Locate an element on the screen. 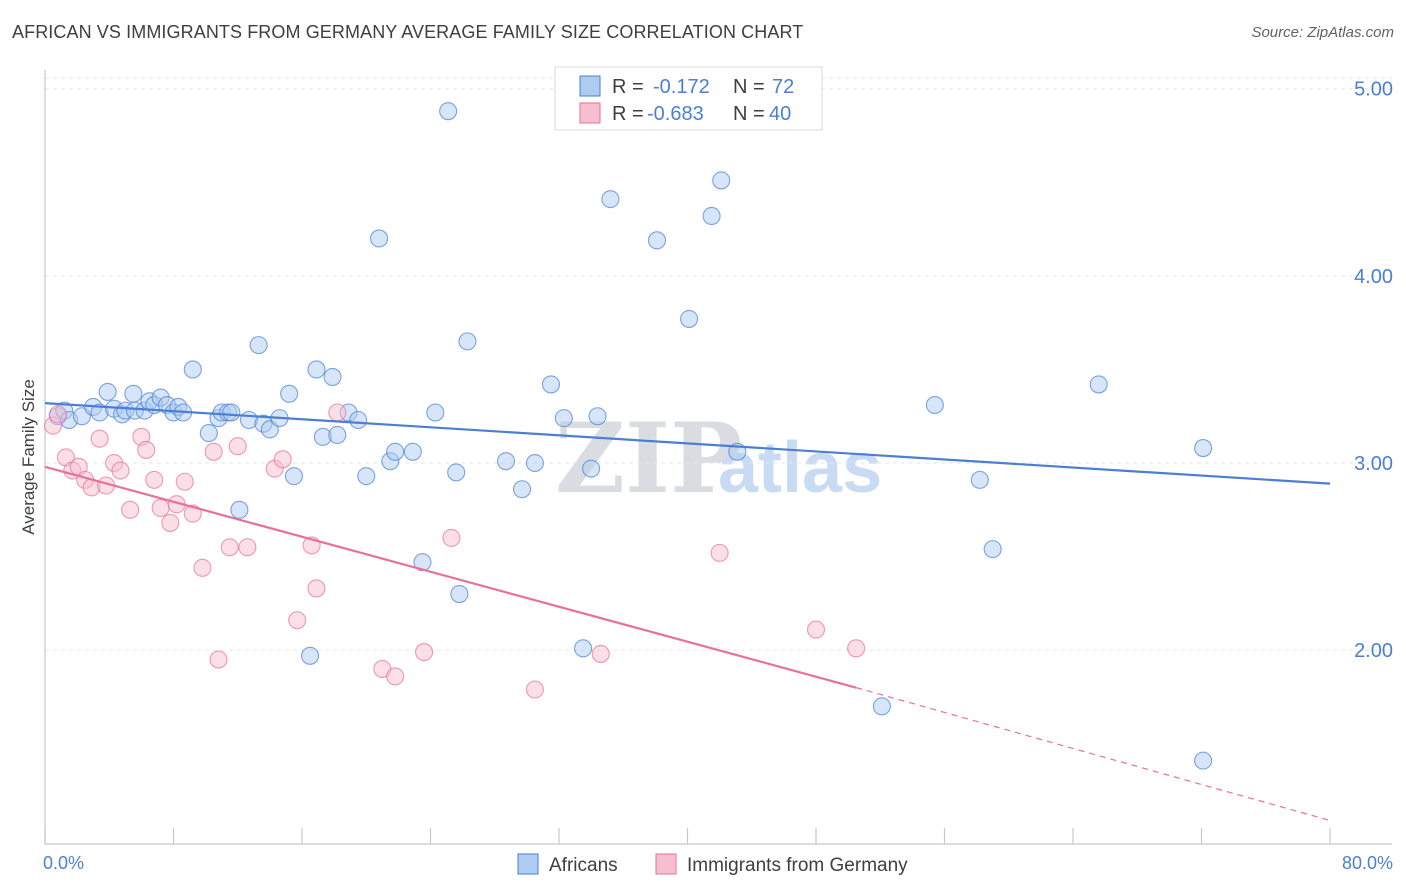 The width and height of the screenshot is (1406, 892). legend-swatch-germany is located at coordinates (590, 113).